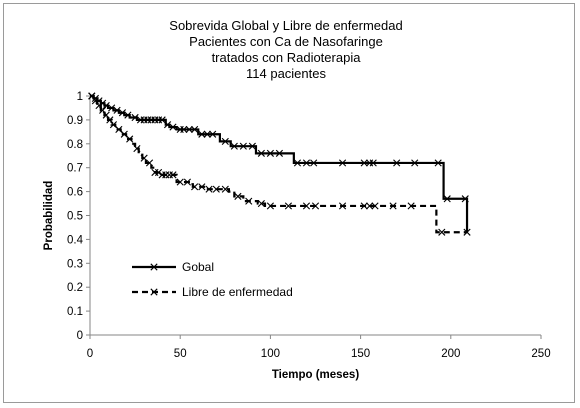  I want to click on chart-title-line: Pacientes con Ca de Nasofaringe, so click(286, 41).